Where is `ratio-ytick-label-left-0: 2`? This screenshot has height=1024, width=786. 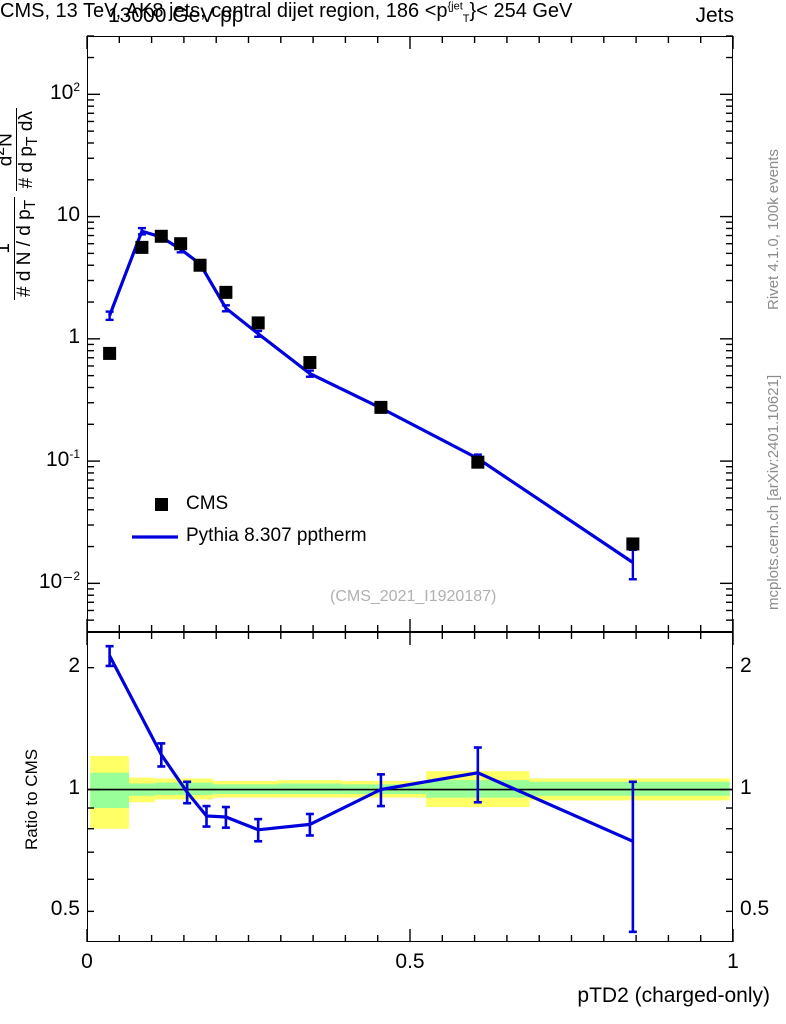
ratio-ytick-label-left-0: 2 is located at coordinates (74, 665).